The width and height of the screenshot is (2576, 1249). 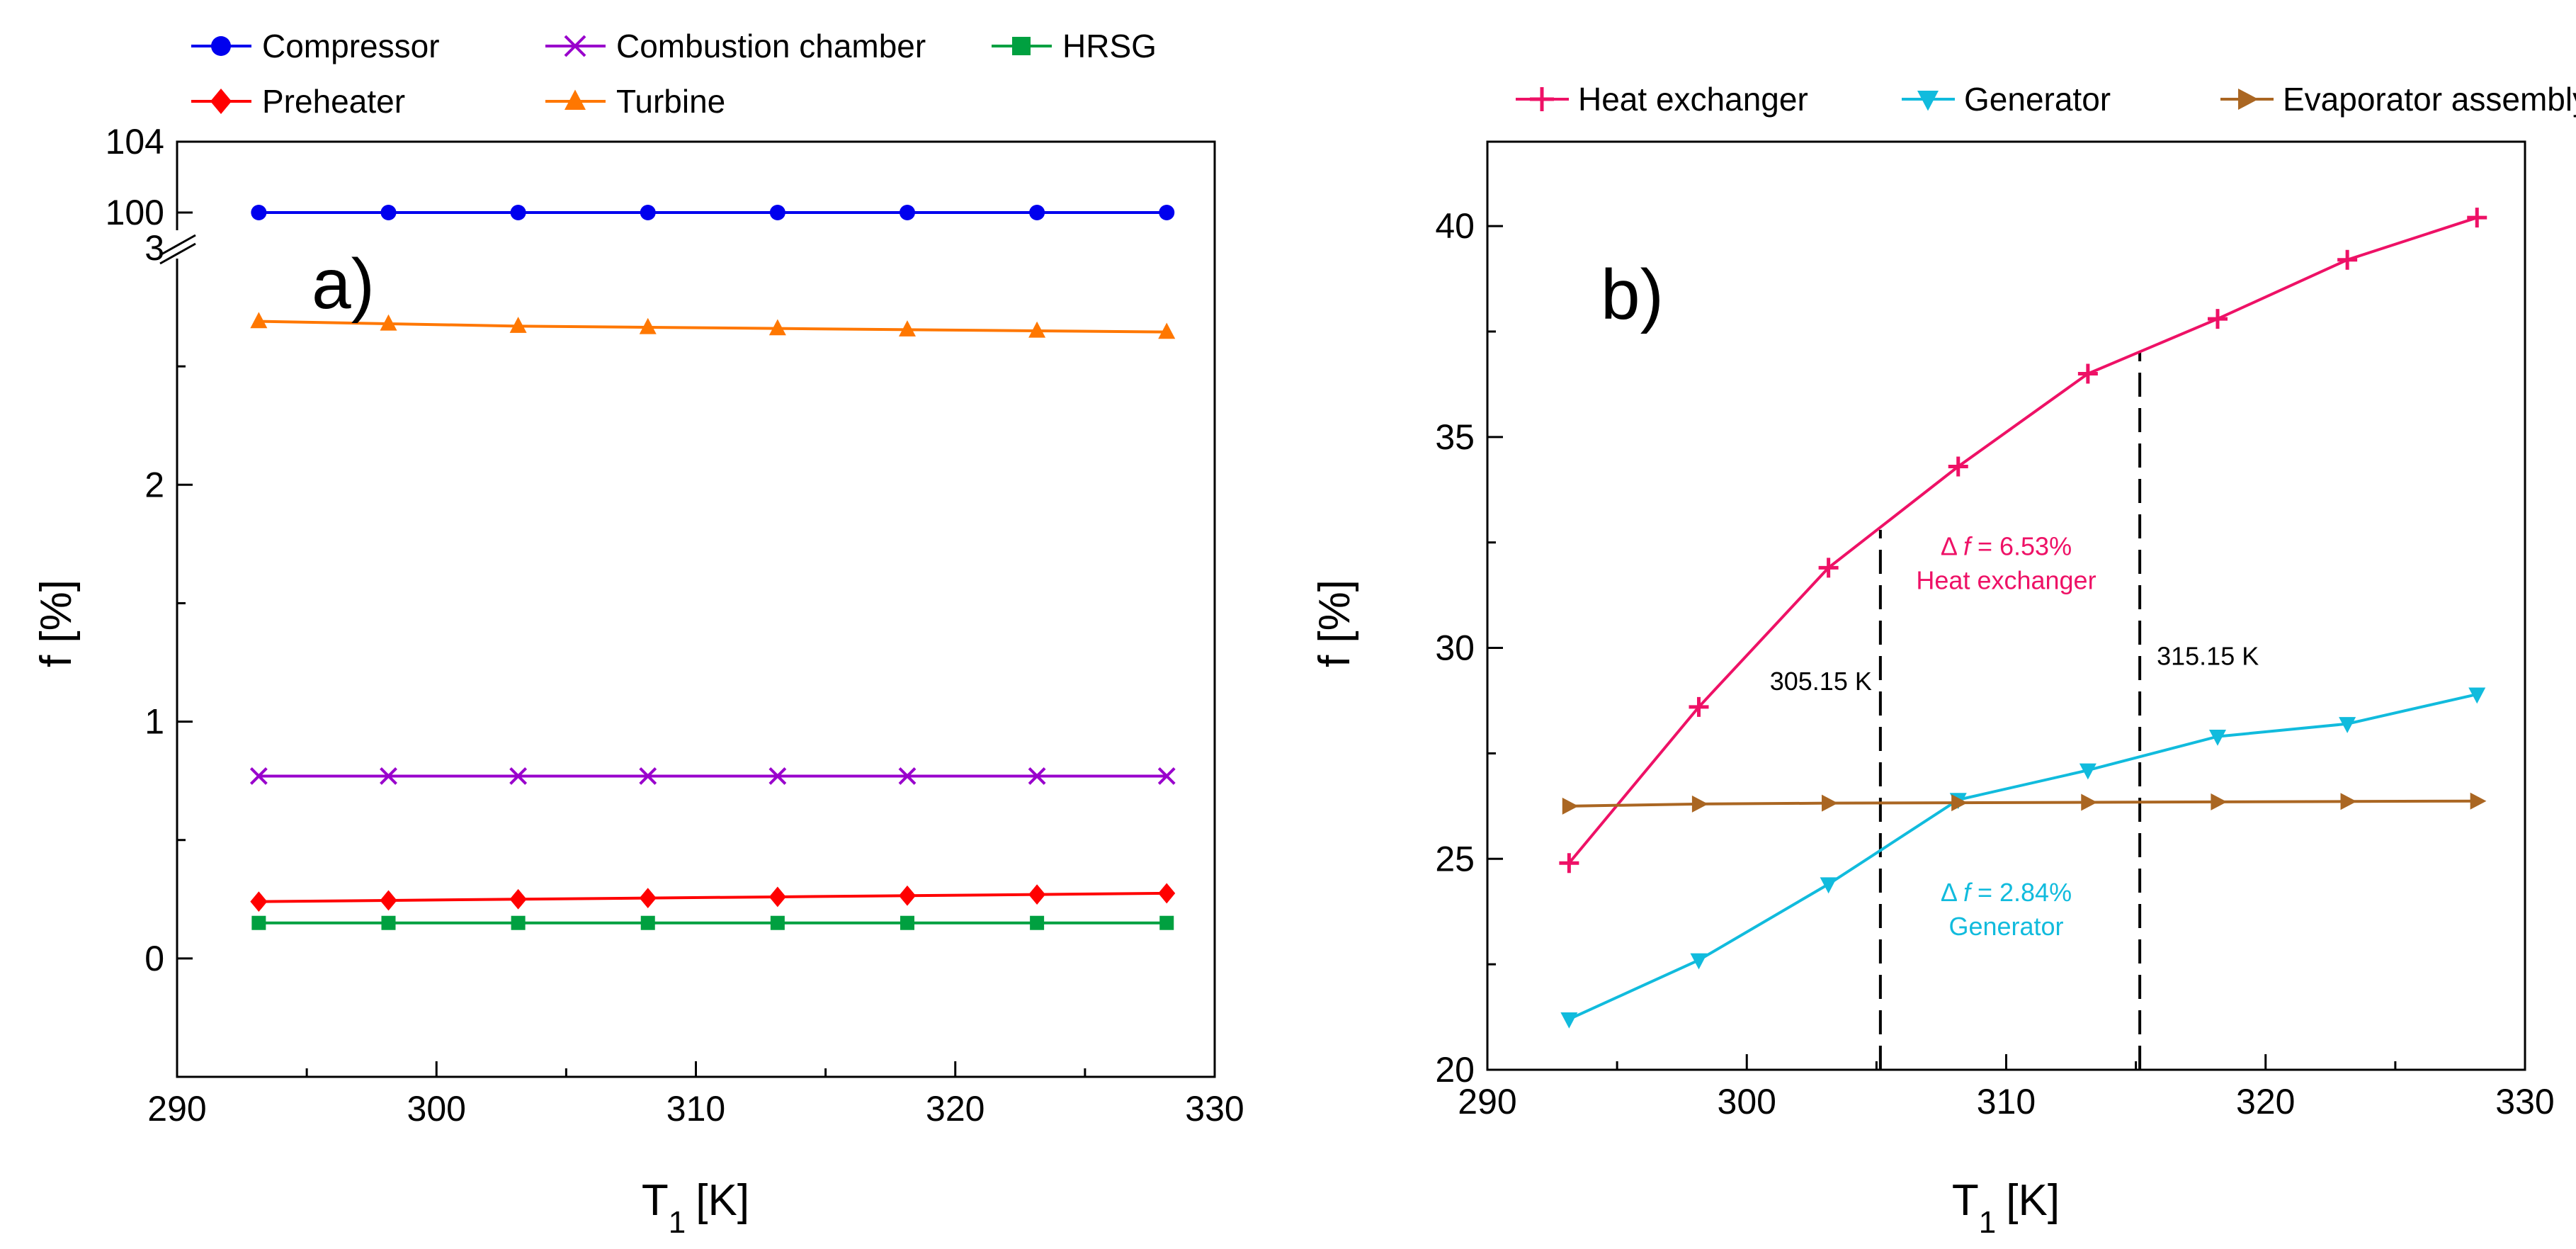 What do you see at coordinates (1455, 226) in the screenshot?
I see `b-y-tick-label: 40` at bounding box center [1455, 226].